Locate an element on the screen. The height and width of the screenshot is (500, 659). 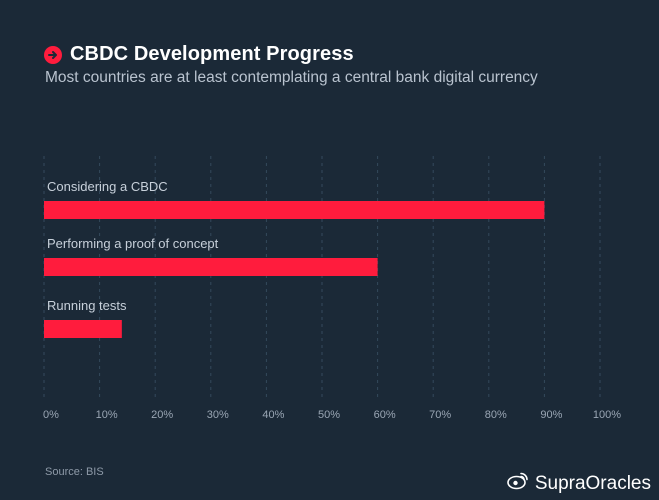
x-tick-label: 90% is located at coordinates (551, 415).